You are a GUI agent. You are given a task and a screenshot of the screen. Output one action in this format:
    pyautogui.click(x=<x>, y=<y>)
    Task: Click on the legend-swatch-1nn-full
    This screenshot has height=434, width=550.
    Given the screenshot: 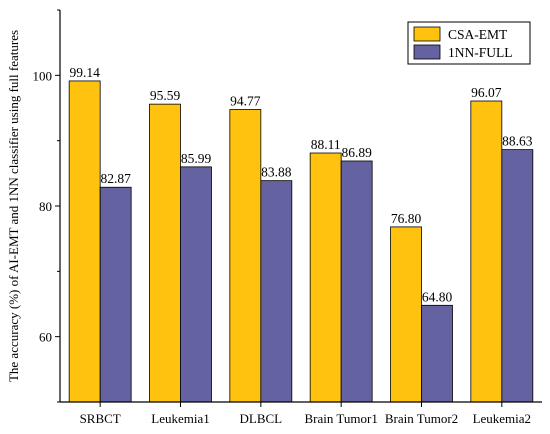 What is the action you would take?
    pyautogui.click(x=427, y=52)
    